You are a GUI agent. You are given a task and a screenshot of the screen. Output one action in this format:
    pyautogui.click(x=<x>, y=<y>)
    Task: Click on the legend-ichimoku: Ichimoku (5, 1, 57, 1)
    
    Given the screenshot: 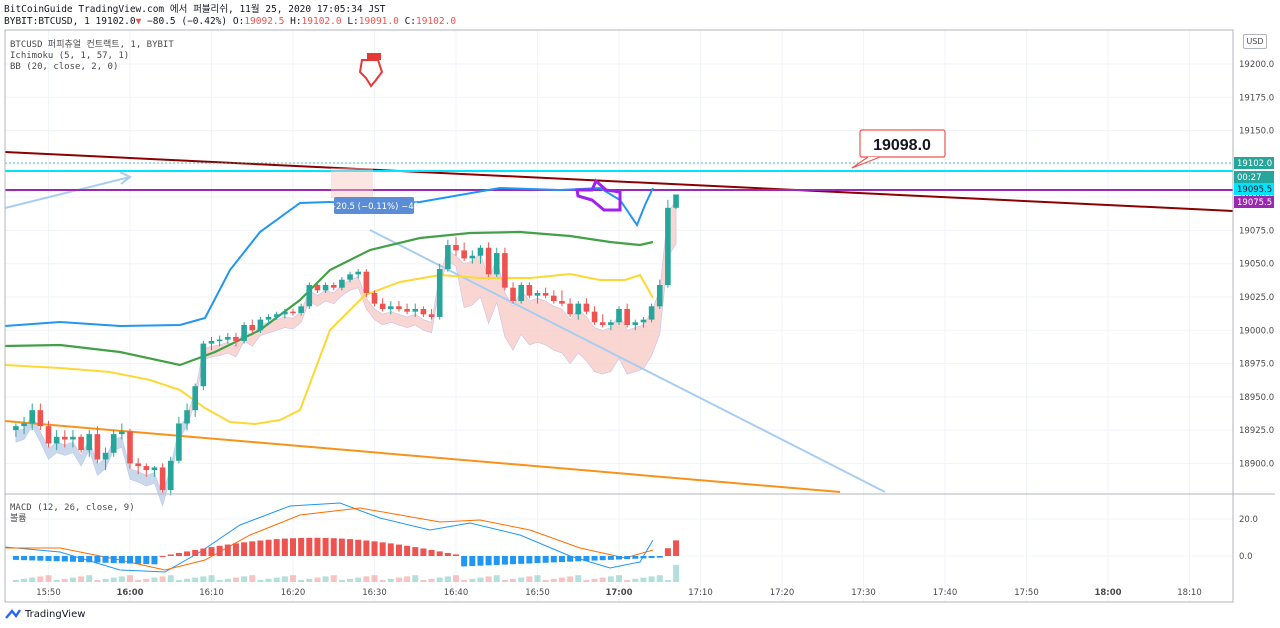 What is the action you would take?
    pyautogui.click(x=70, y=56)
    